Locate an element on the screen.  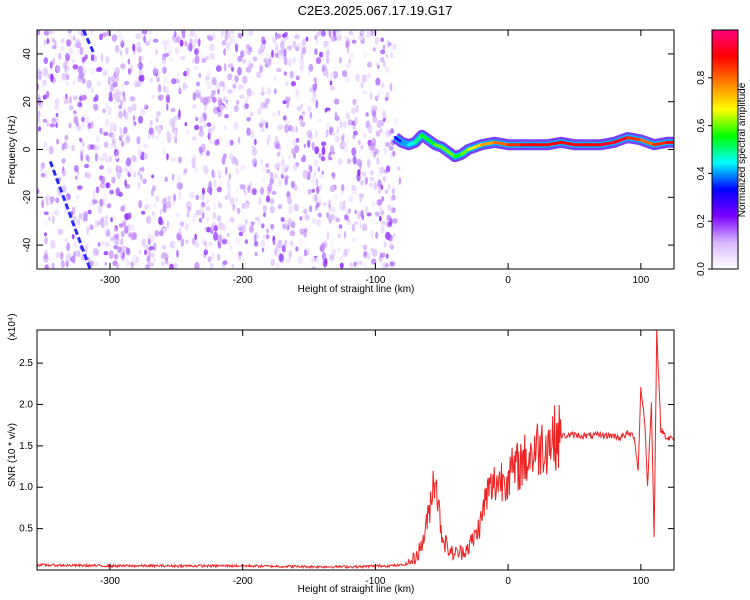
top-y-axis-label: Frequency (Hz) is located at coordinates (12, 150).